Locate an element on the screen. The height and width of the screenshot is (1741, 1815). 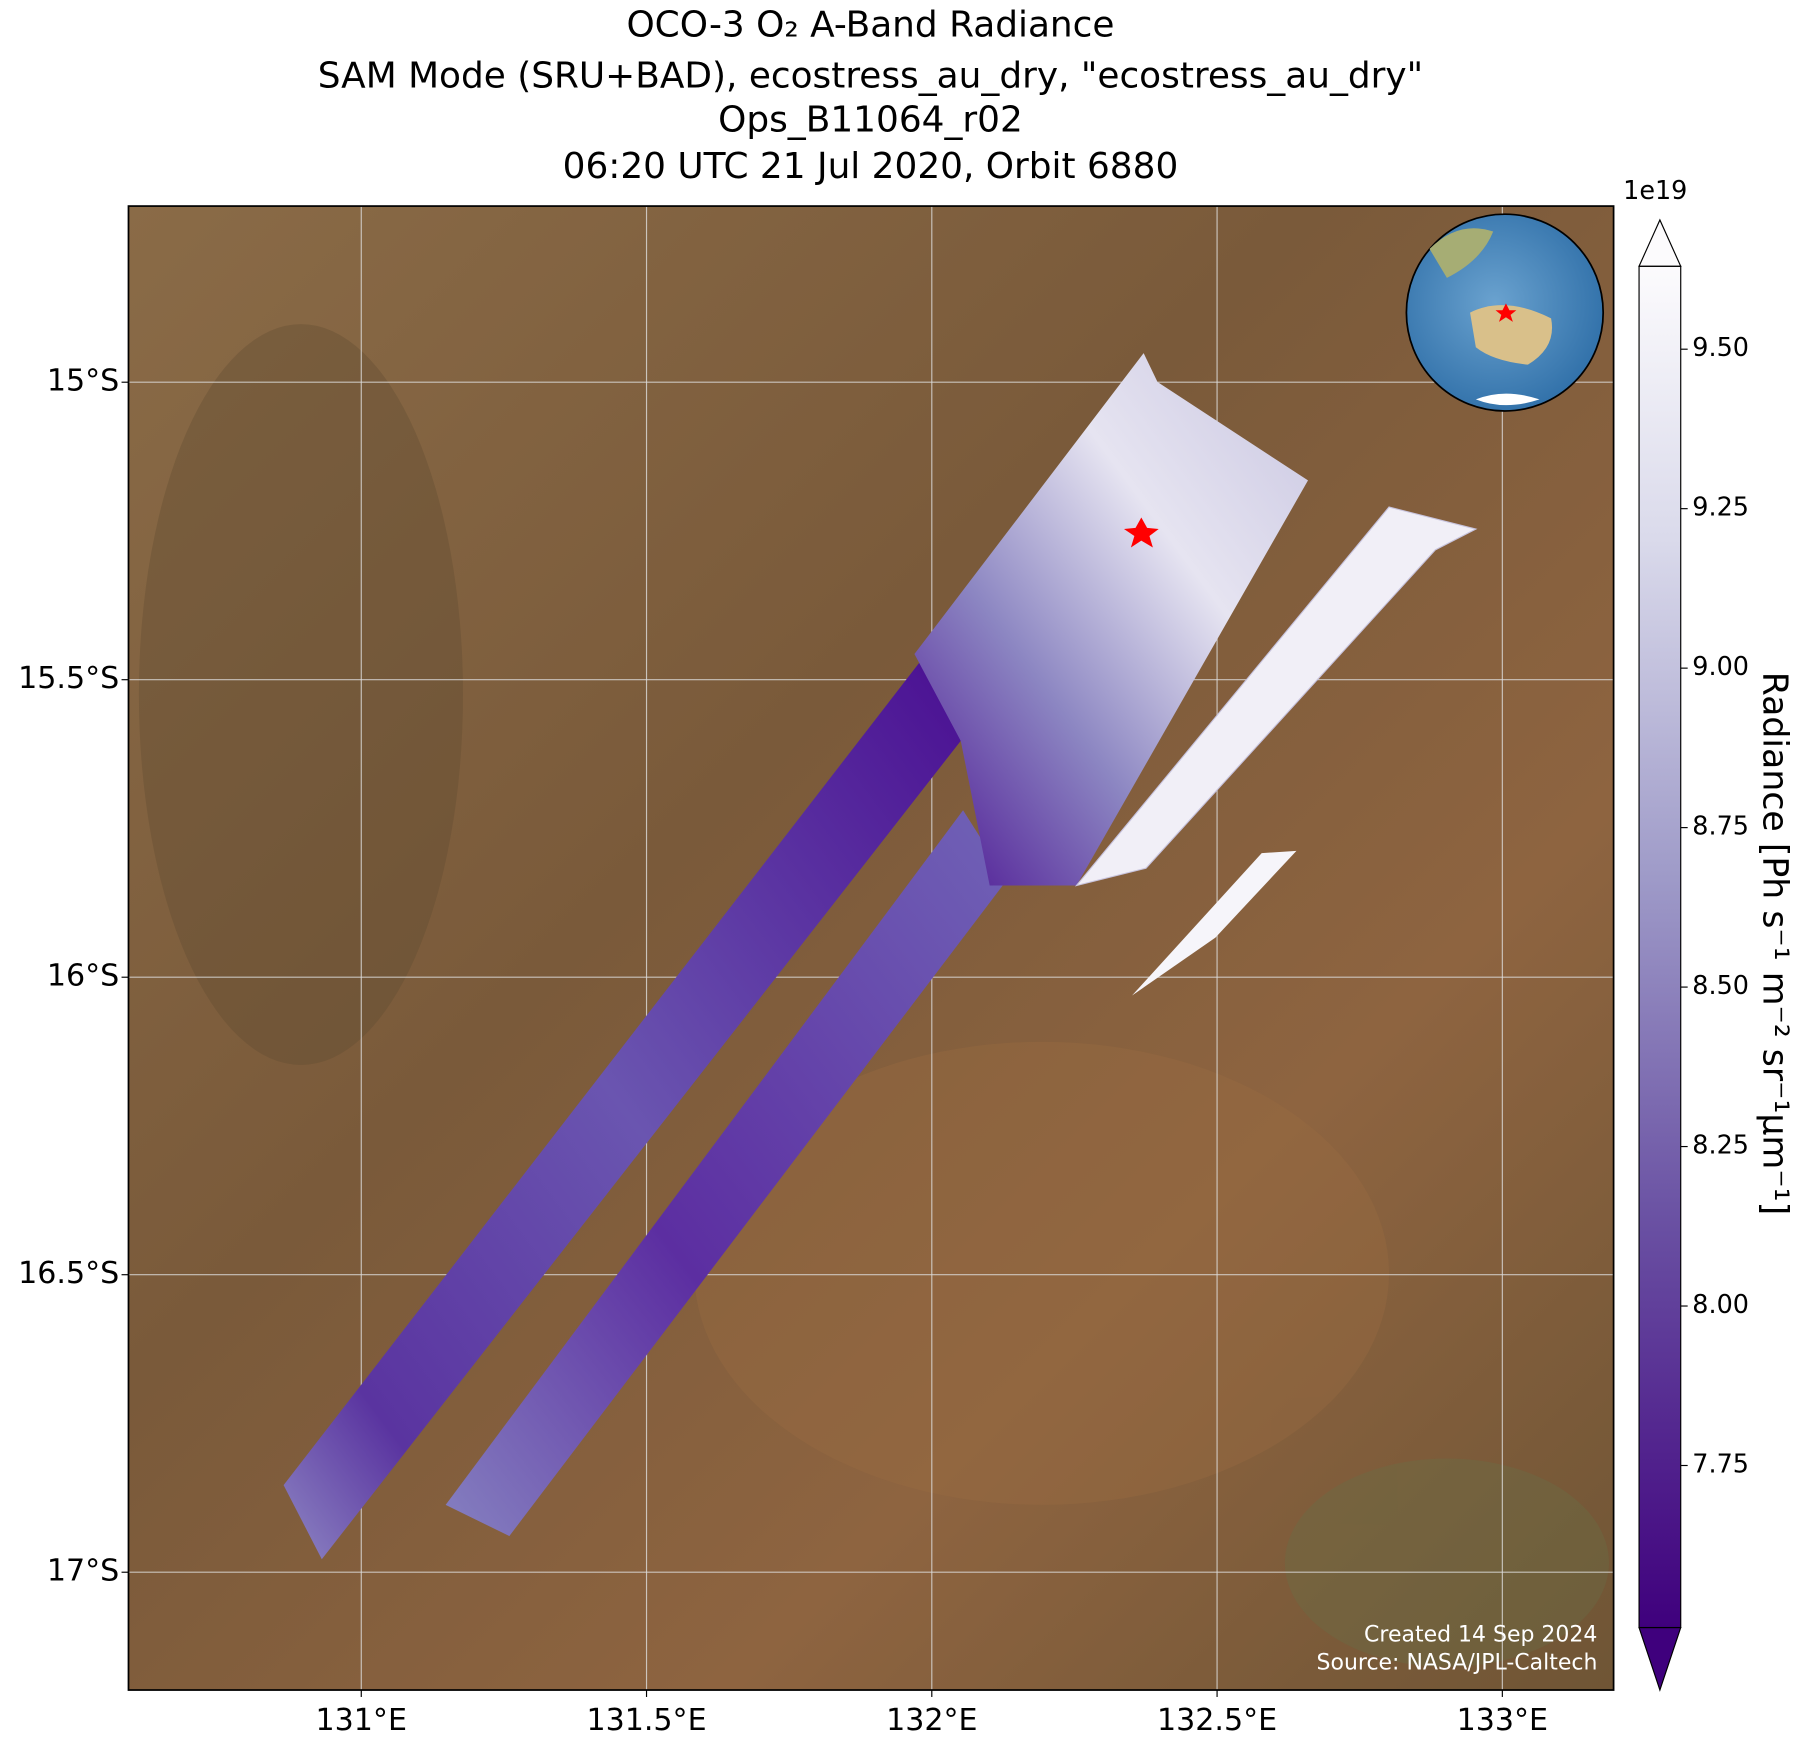
title-line: Ops_B11064_r02 is located at coordinates (870, 120).